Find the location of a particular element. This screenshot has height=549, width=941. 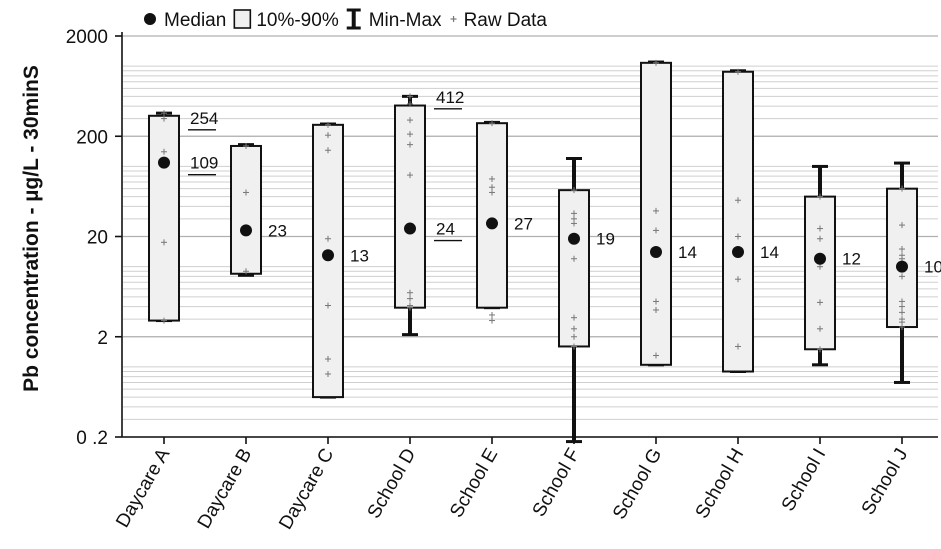

median-label: 109 is located at coordinates (204, 163).